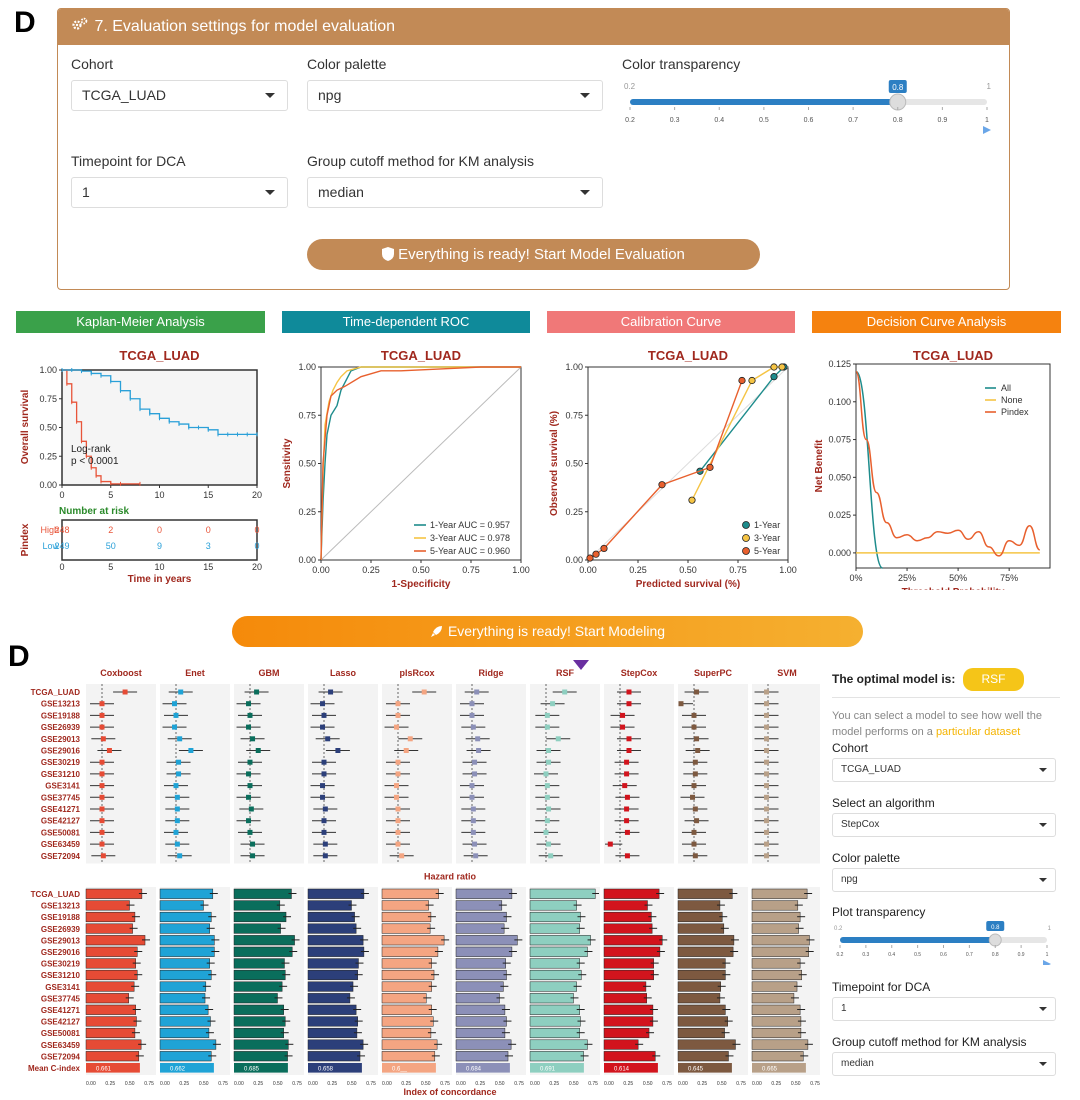  Describe the element at coordinates (929, 1042) in the screenshot. I see `sidebar-cutoff-label: Group cutoff method for KM analysis` at that location.